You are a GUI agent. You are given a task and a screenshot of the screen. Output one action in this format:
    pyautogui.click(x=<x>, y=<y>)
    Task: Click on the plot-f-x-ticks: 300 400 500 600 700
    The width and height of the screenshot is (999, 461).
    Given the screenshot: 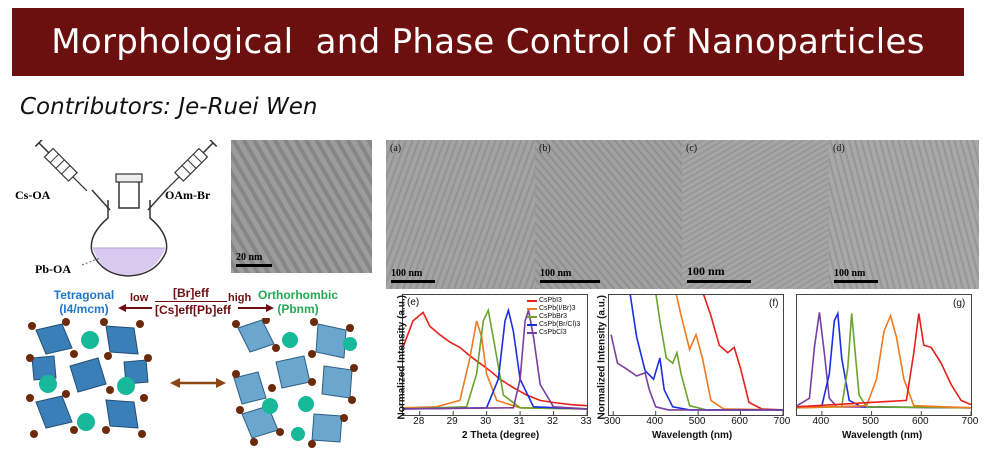 What is the action you would take?
    pyautogui.click(x=697, y=423)
    